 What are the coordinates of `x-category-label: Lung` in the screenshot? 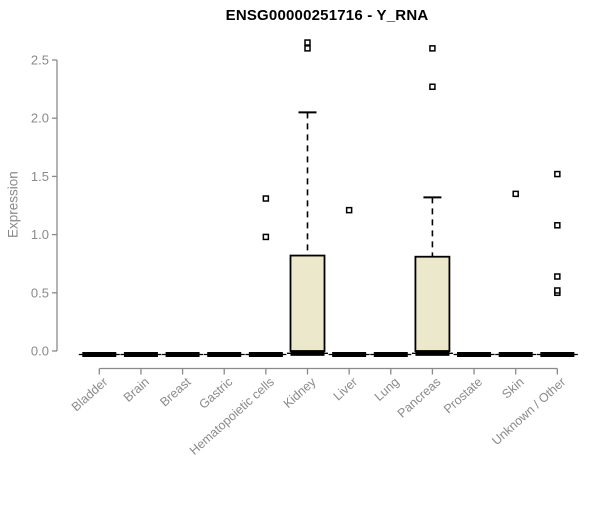 It's located at (387, 389).